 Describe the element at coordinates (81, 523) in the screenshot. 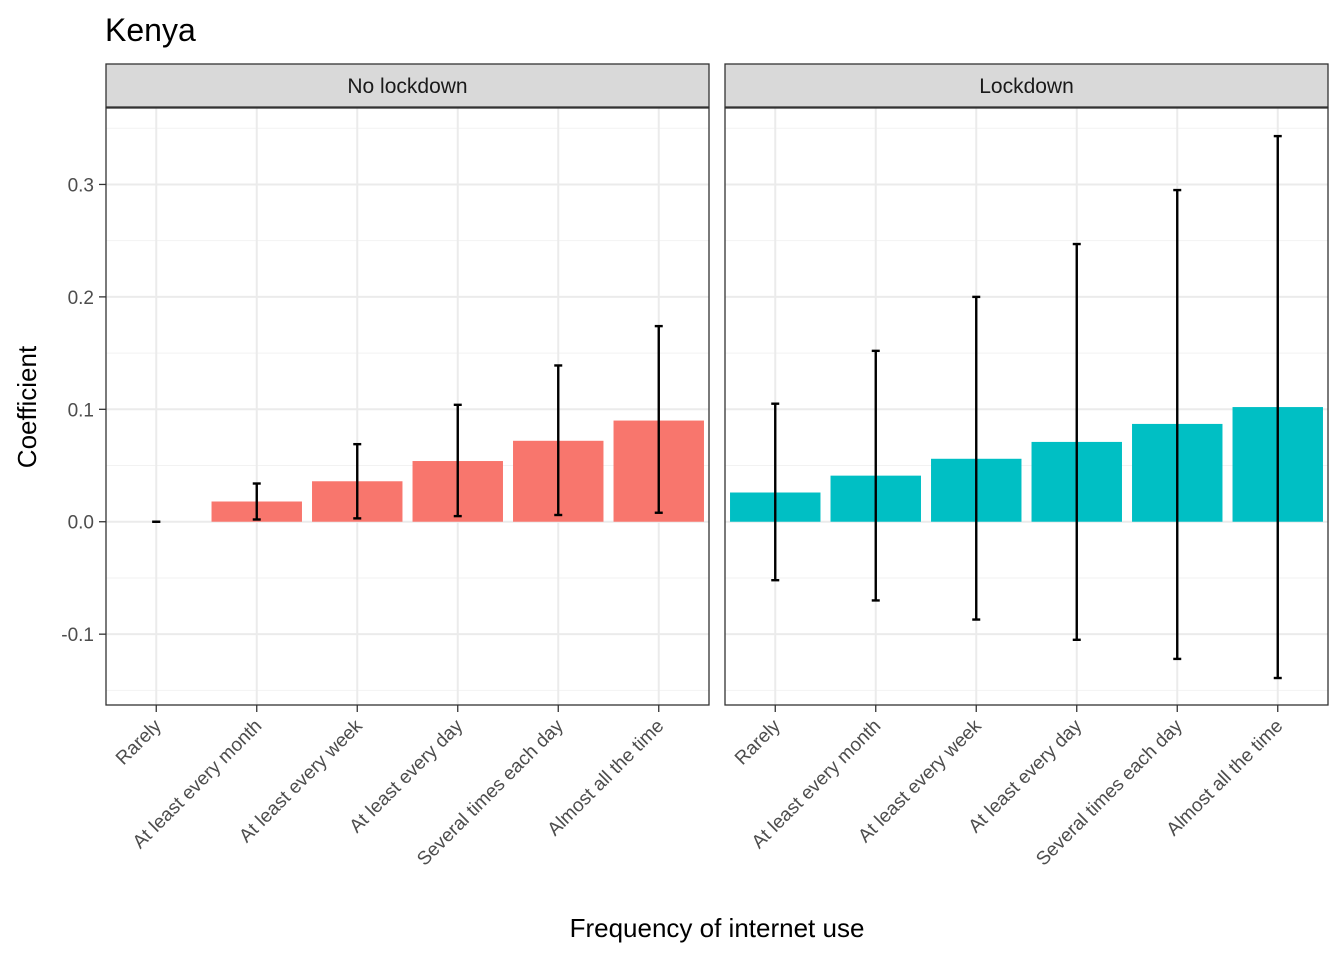

I see `y-tick-label: 0.0` at that location.